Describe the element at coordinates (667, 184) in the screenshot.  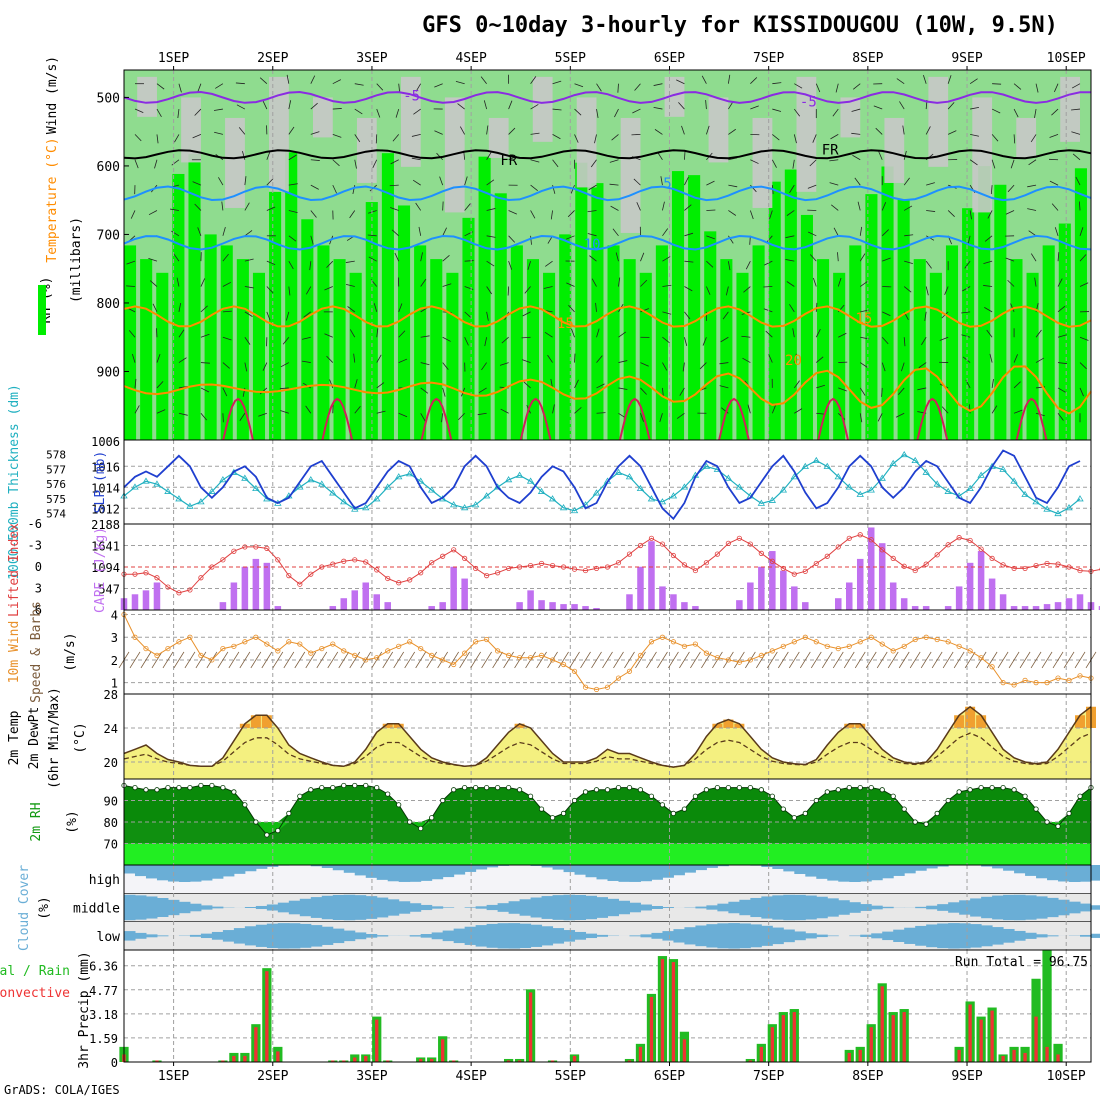
I see `contour-label: 5` at that location.